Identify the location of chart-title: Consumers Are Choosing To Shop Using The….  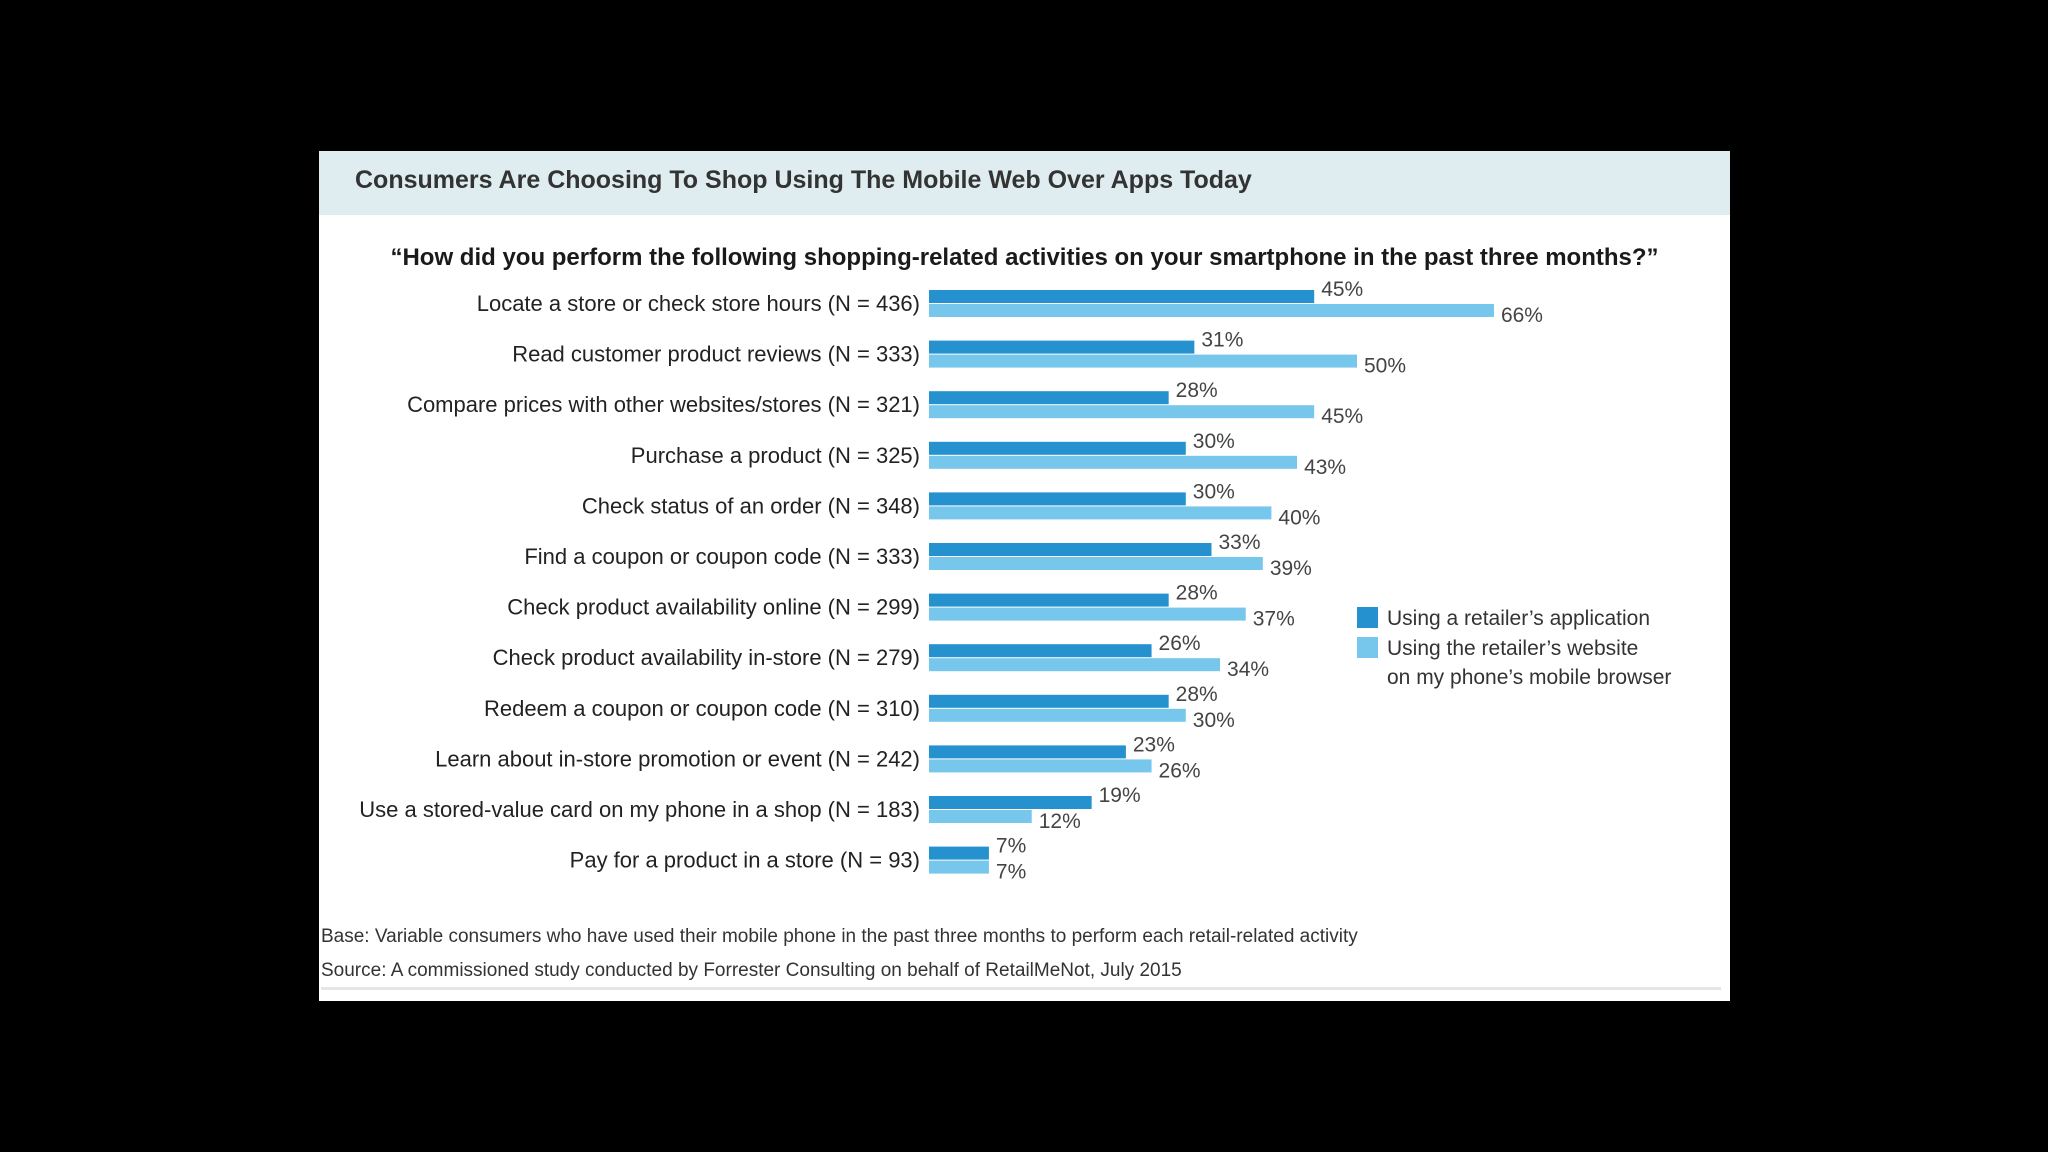
(803, 180).